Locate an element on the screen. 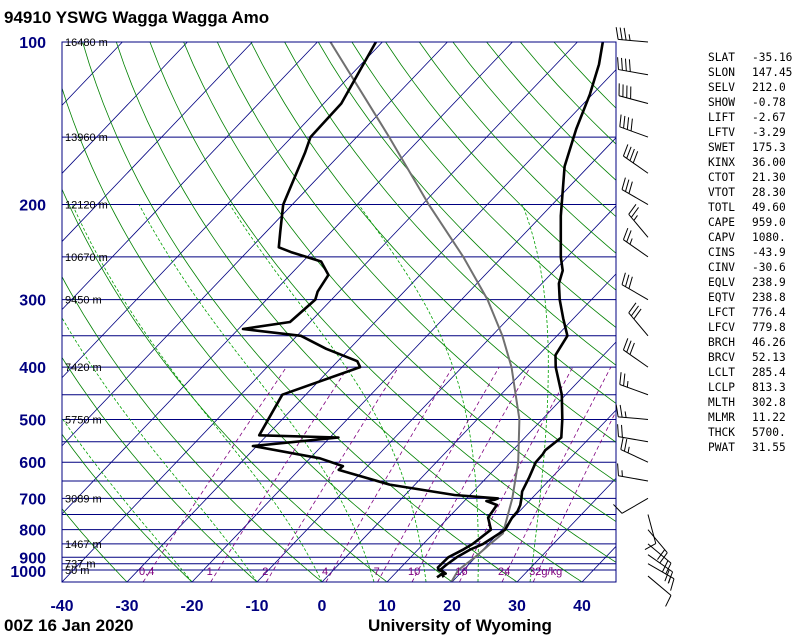 The height and width of the screenshot is (640, 800). mixing-ratio-label: 2 is located at coordinates (265, 572).